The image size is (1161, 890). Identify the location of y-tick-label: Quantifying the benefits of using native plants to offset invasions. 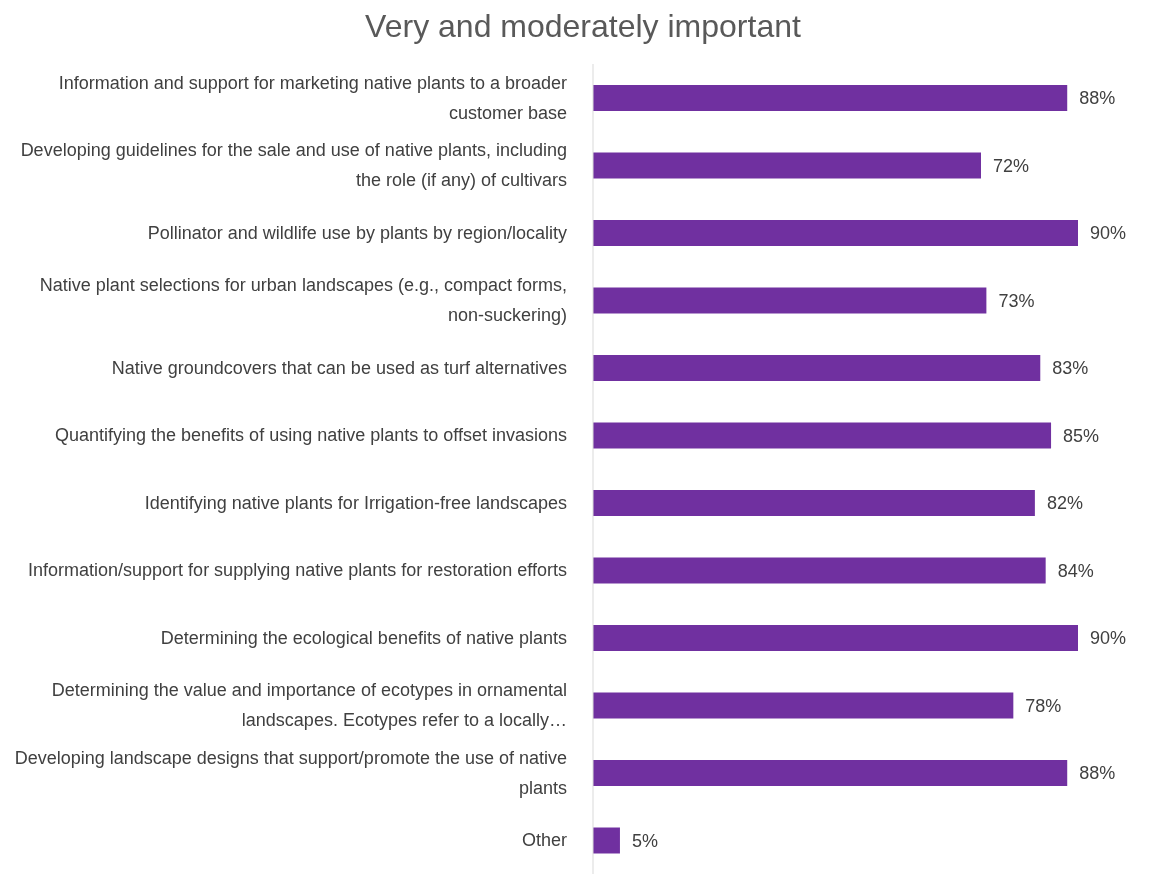
(311, 435).